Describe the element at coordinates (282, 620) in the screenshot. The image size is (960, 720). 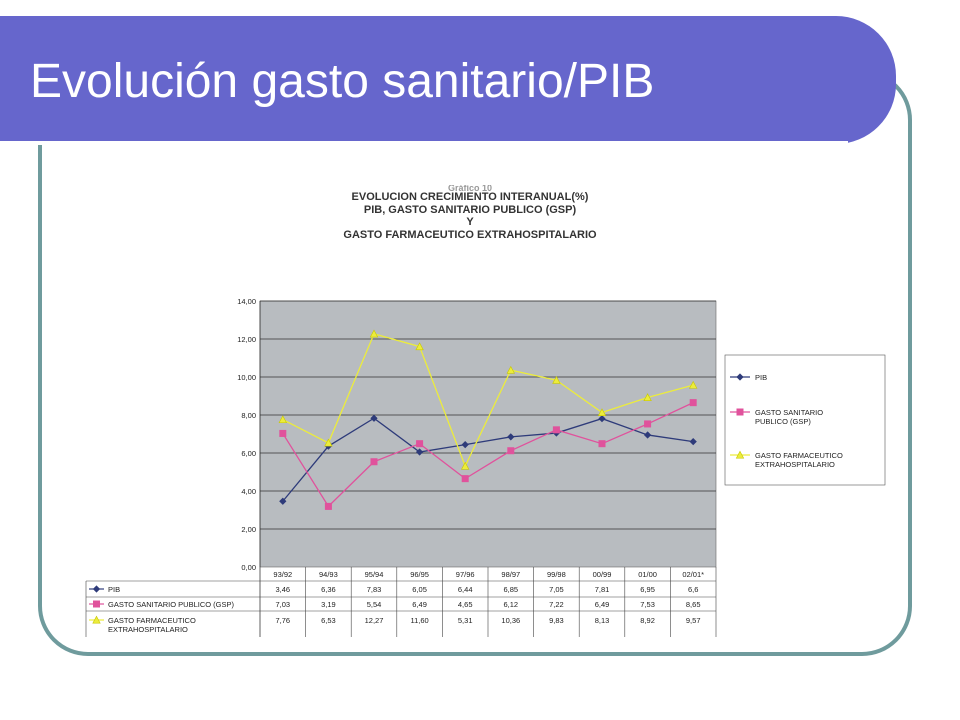
I see `table-value: 7,76` at that location.